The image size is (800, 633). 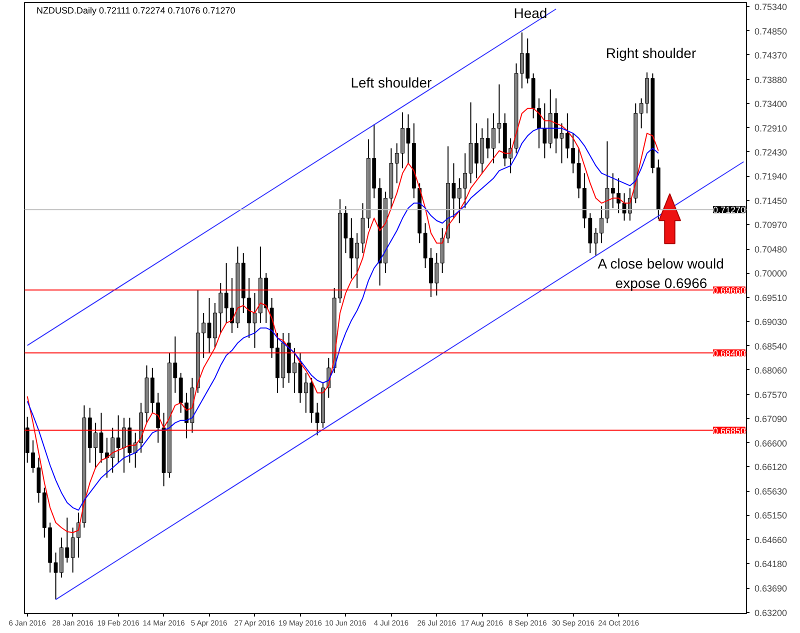 What do you see at coordinates (771, 395) in the screenshot?
I see `y-tick-label: 0.67570` at bounding box center [771, 395].